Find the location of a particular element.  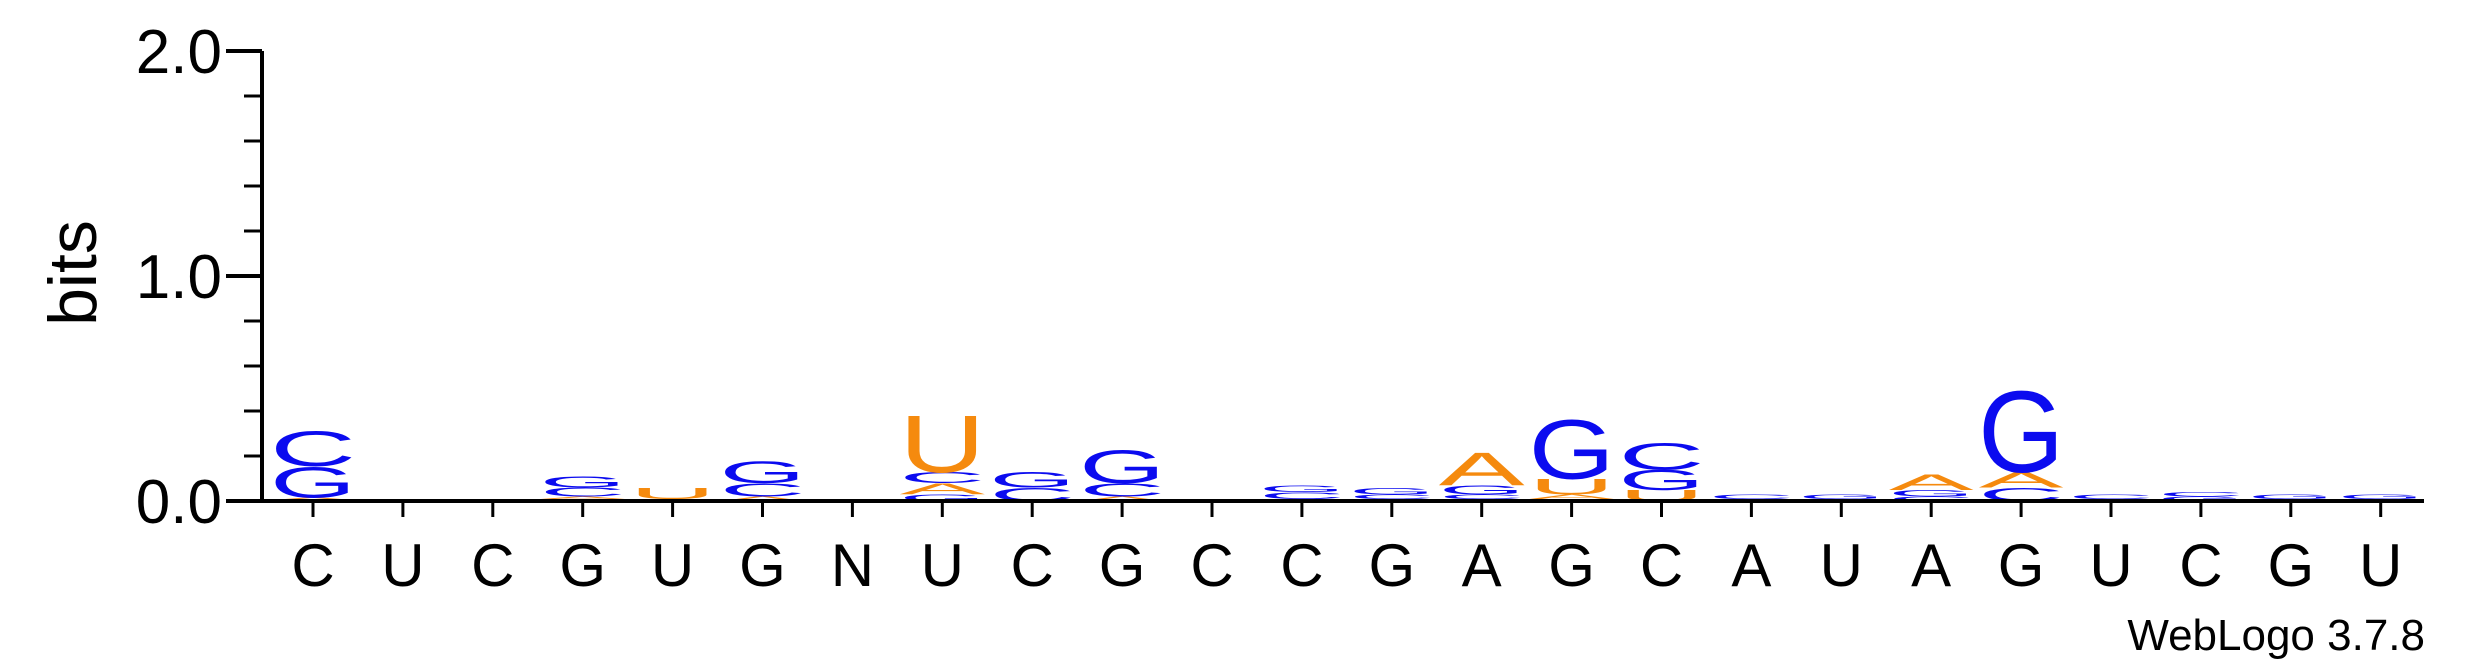

logo-stack-10: ACG is located at coordinates (1122, 472).